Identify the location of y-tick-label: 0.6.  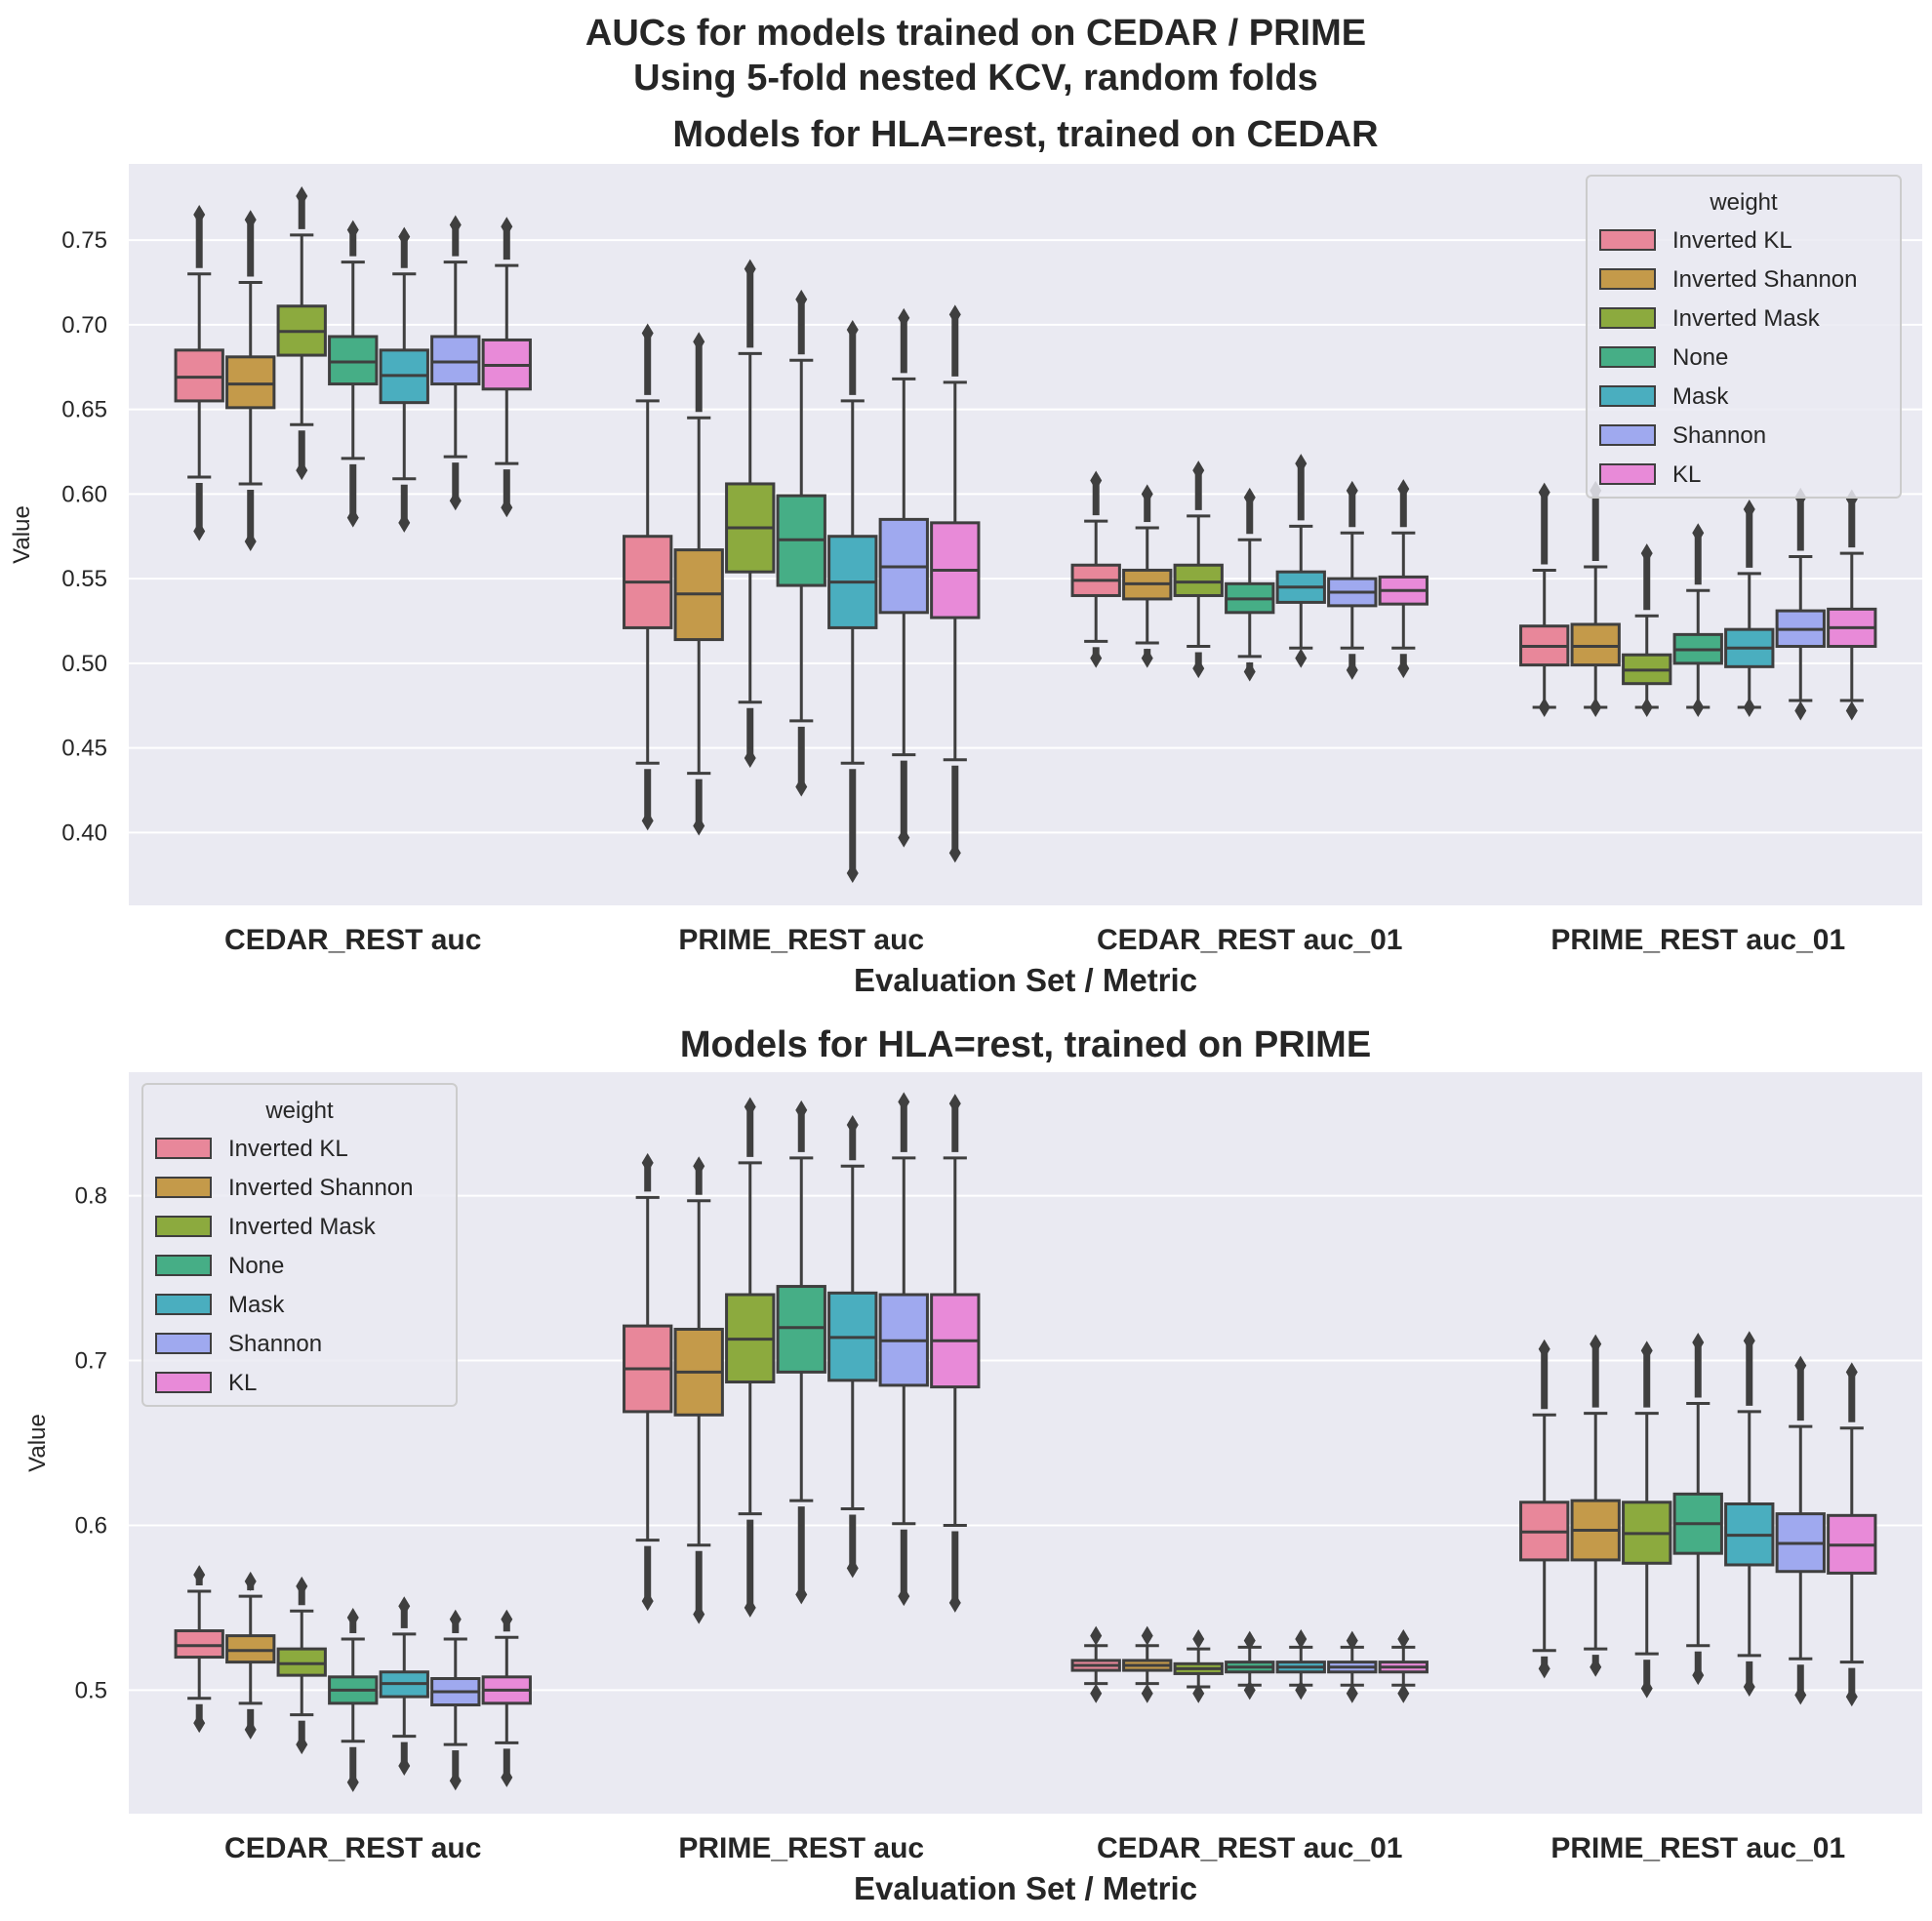
(91, 1525).